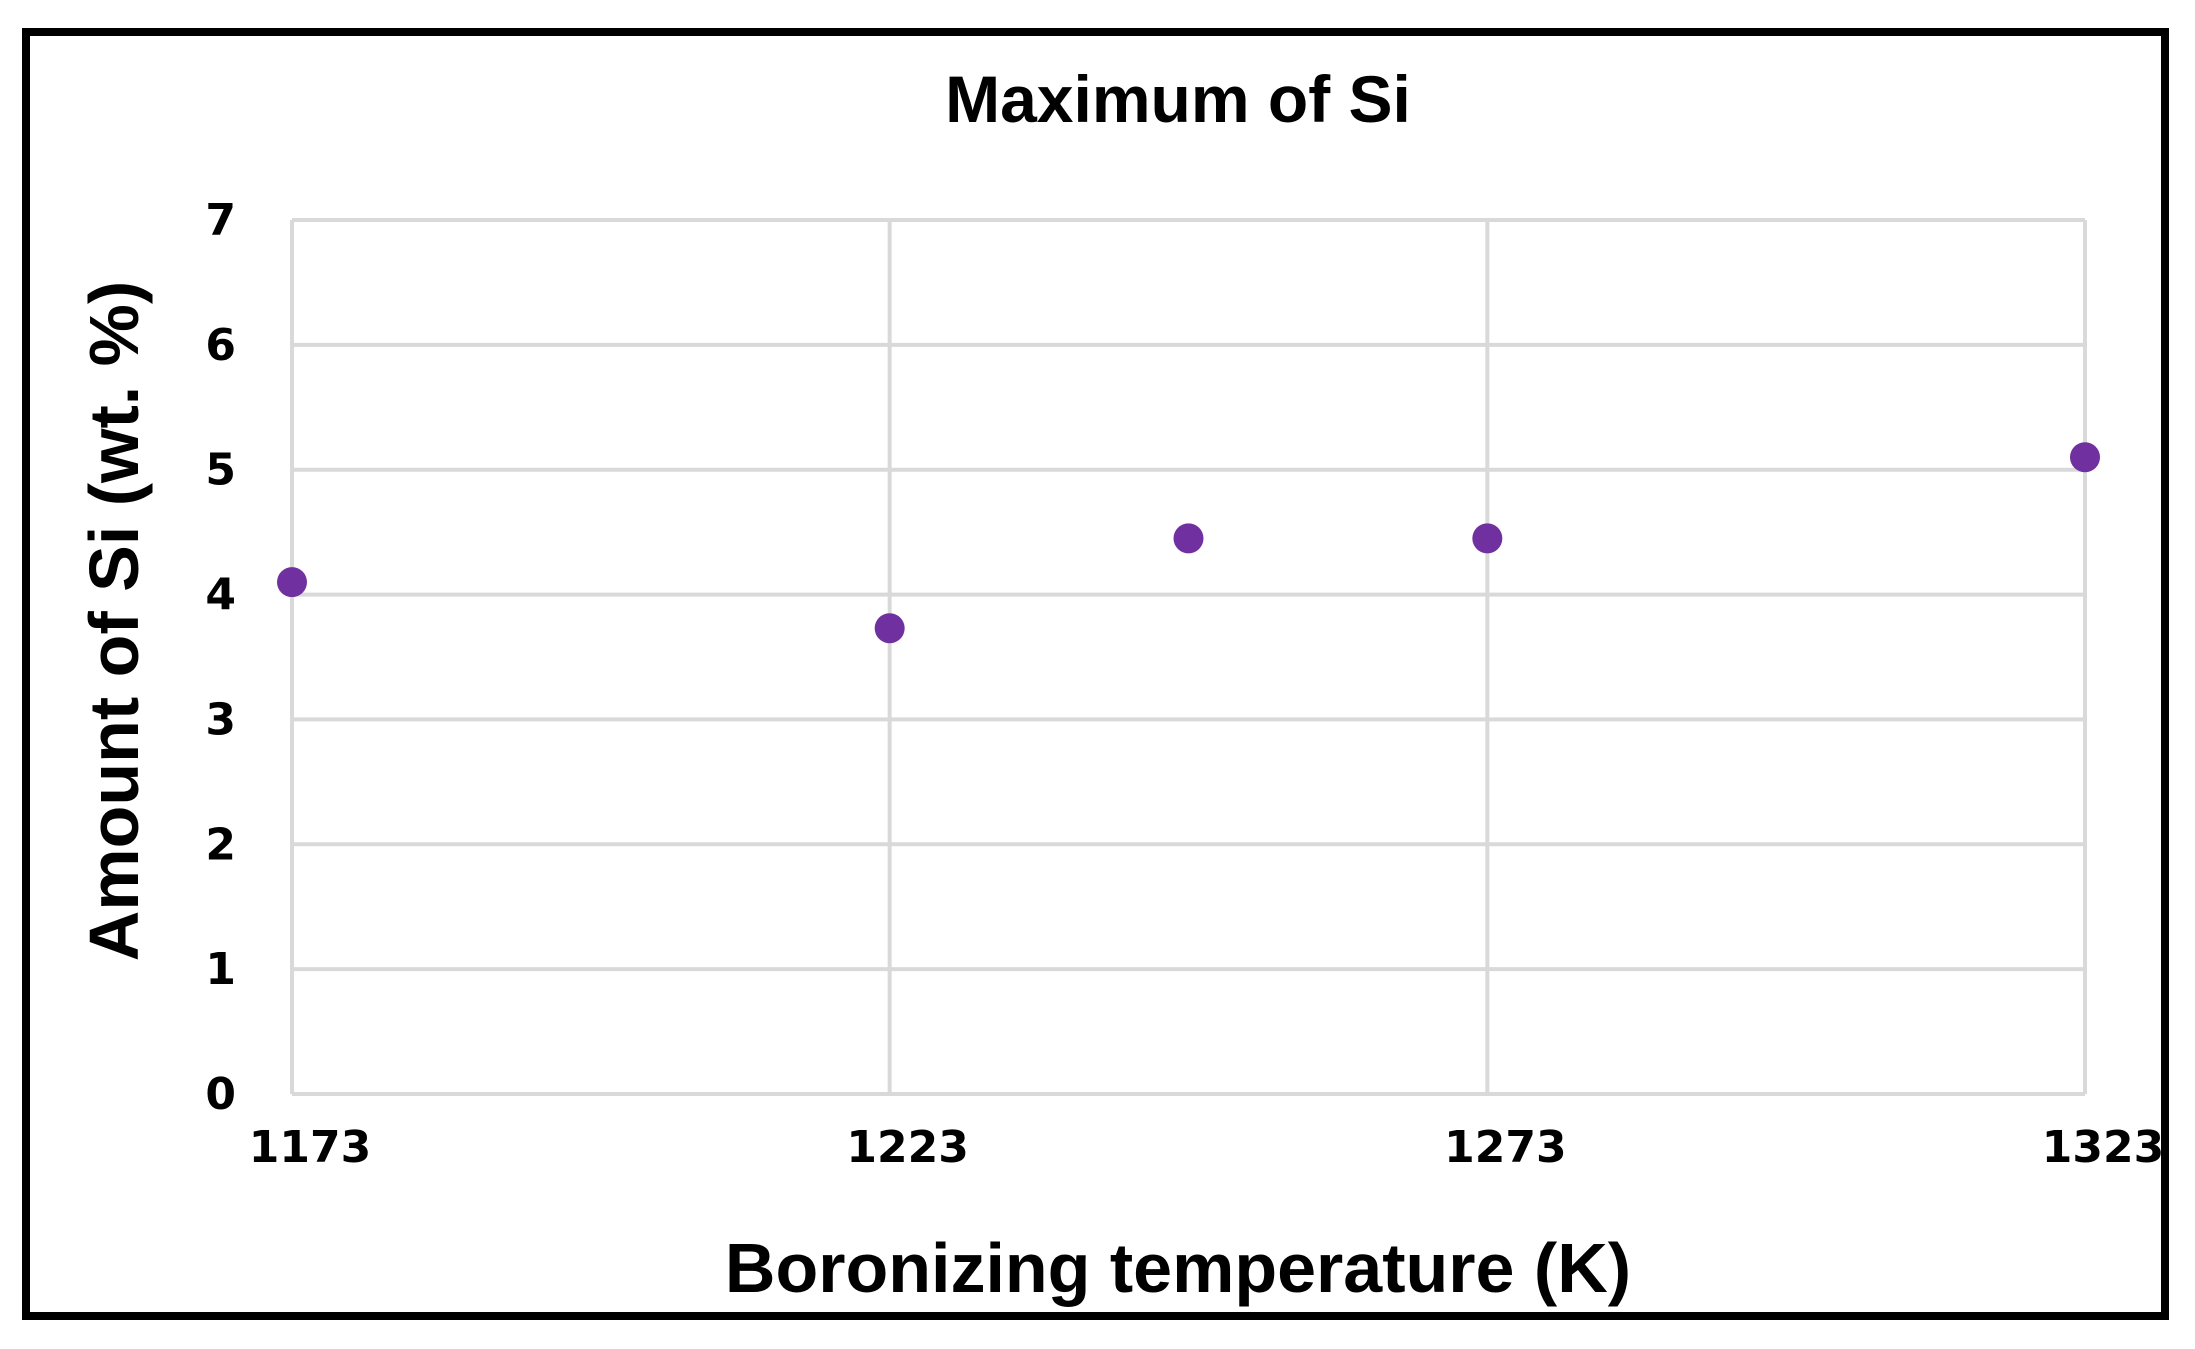 This screenshot has height=1349, width=2195. Describe the element at coordinates (220, 595) in the screenshot. I see `y-tick-label: 4` at that location.